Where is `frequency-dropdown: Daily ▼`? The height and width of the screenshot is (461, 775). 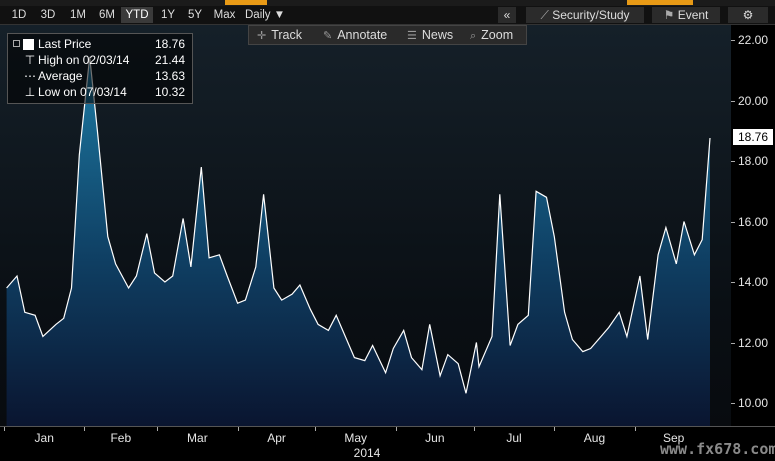
frequency-dropdown: Daily ▼ is located at coordinates (271, 15).